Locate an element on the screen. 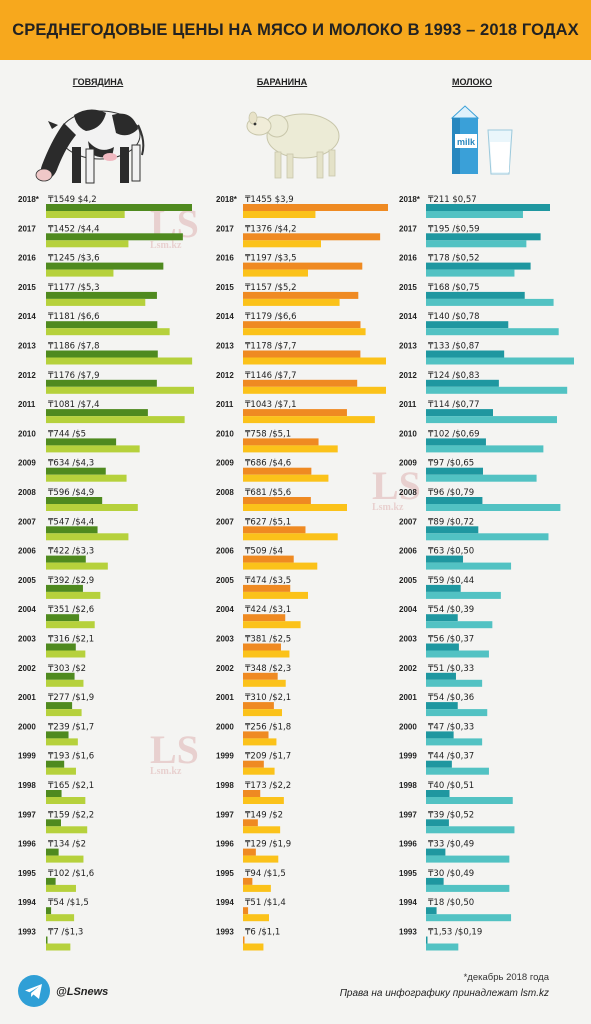 This screenshot has width=591, height=1024. year-label: 2002 is located at coordinates (27, 668).